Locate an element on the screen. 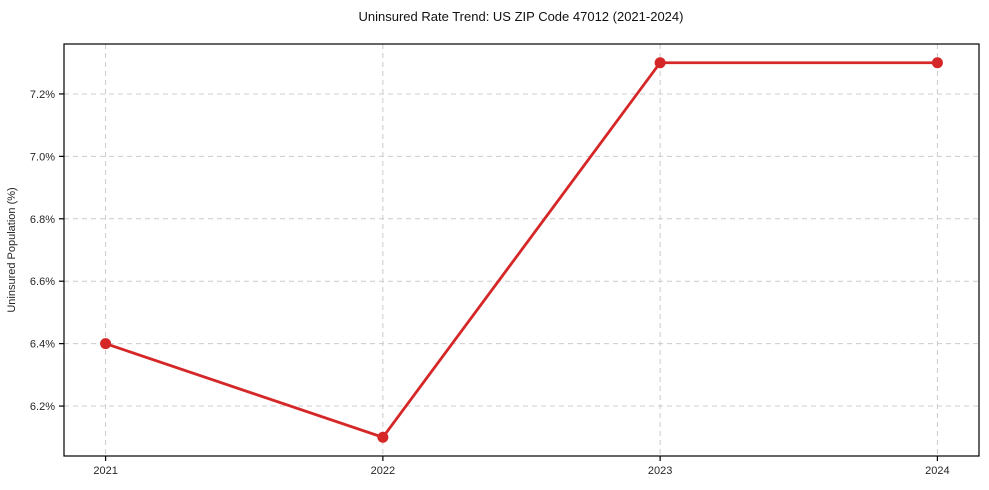 The image size is (989, 490). y-tick-label: 6.6% is located at coordinates (42, 282).